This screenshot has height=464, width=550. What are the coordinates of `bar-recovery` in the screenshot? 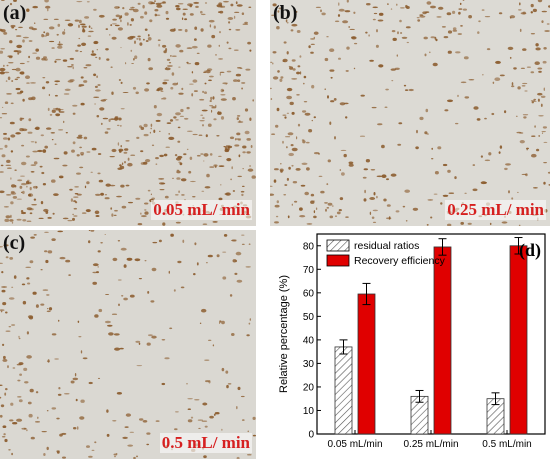 It's located at (518, 340).